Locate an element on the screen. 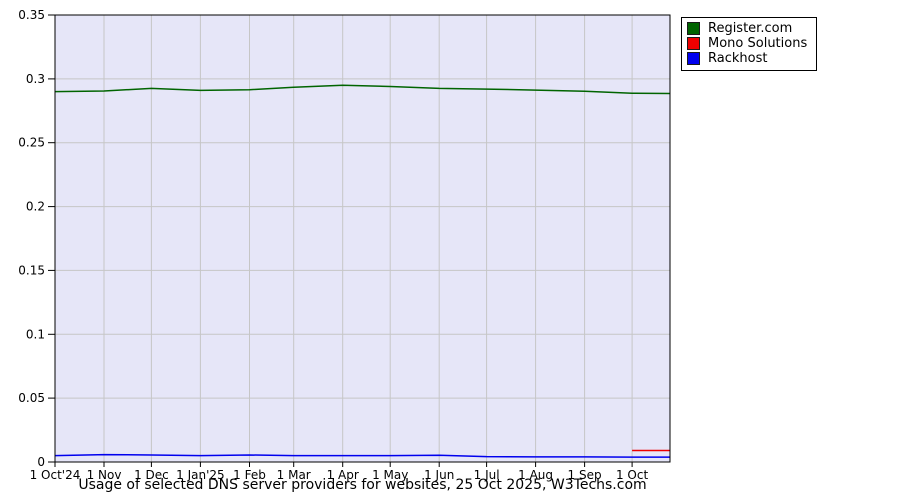 The width and height of the screenshot is (900, 500). legend-label-register-com: Register.com is located at coordinates (750, 28).